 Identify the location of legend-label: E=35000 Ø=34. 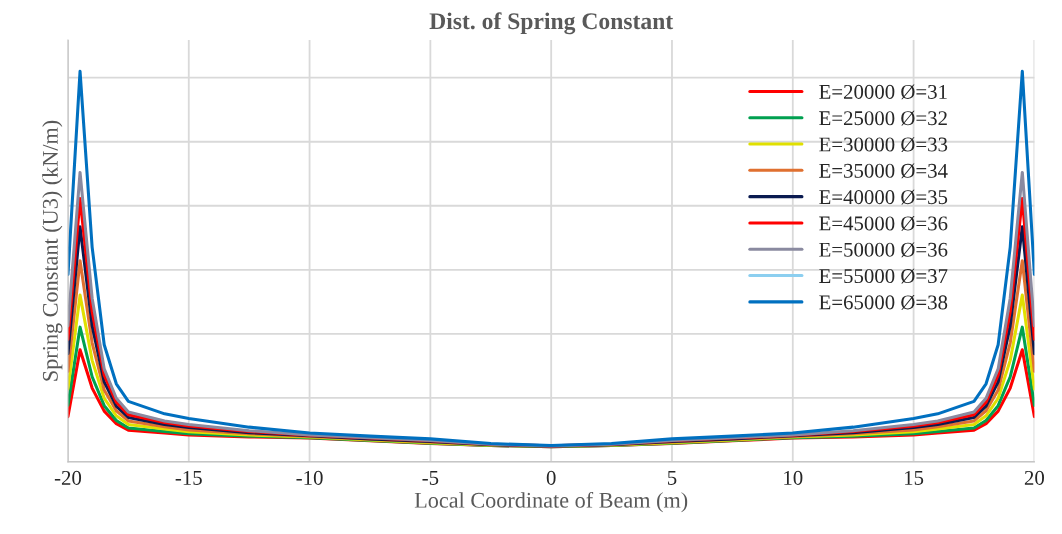
(883, 171).